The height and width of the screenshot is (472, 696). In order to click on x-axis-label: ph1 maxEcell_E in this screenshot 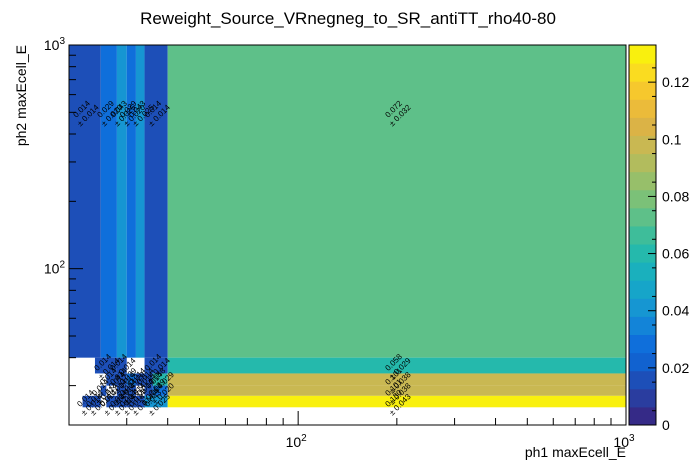, I will do `click(575, 452)`.